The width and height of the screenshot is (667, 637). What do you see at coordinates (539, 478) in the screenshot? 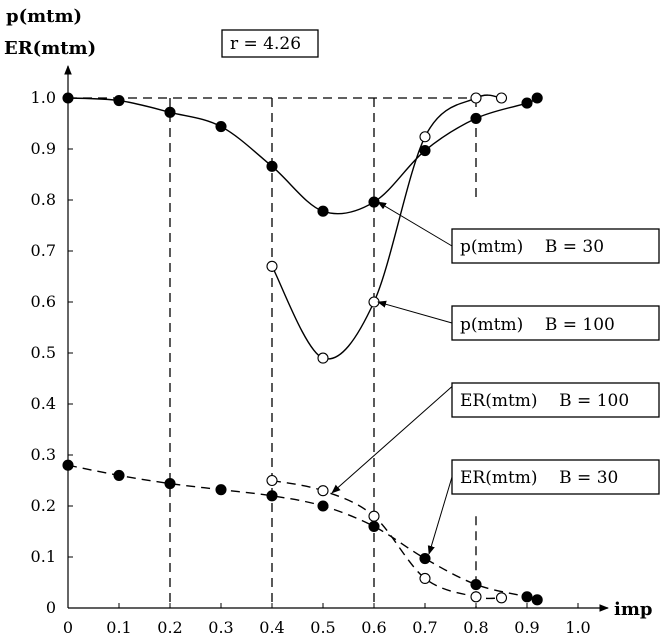
I see `series-er-mtm-b30-legend-label: ER(mtm) B = 30` at bounding box center [539, 478].